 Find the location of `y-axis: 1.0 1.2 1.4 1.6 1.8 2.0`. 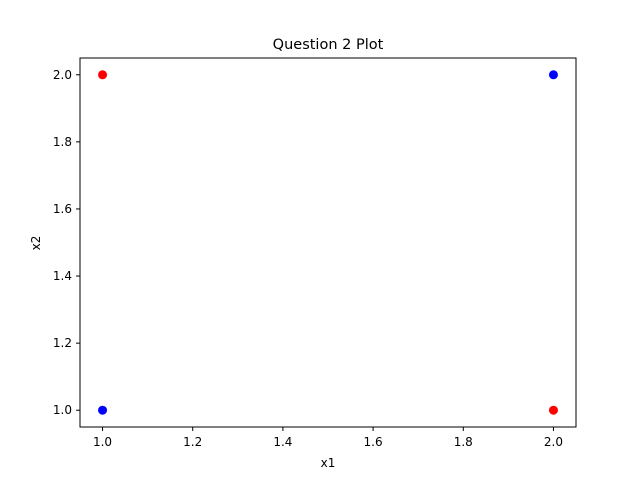

y-axis: 1.0 1.2 1.4 1.6 1.8 2.0 is located at coordinates (66, 242).